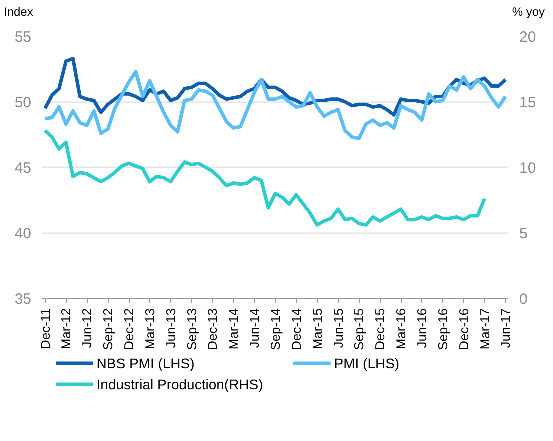 The width and height of the screenshot is (553, 441). I want to click on x-tick-label: Mar-13, so click(150, 329).